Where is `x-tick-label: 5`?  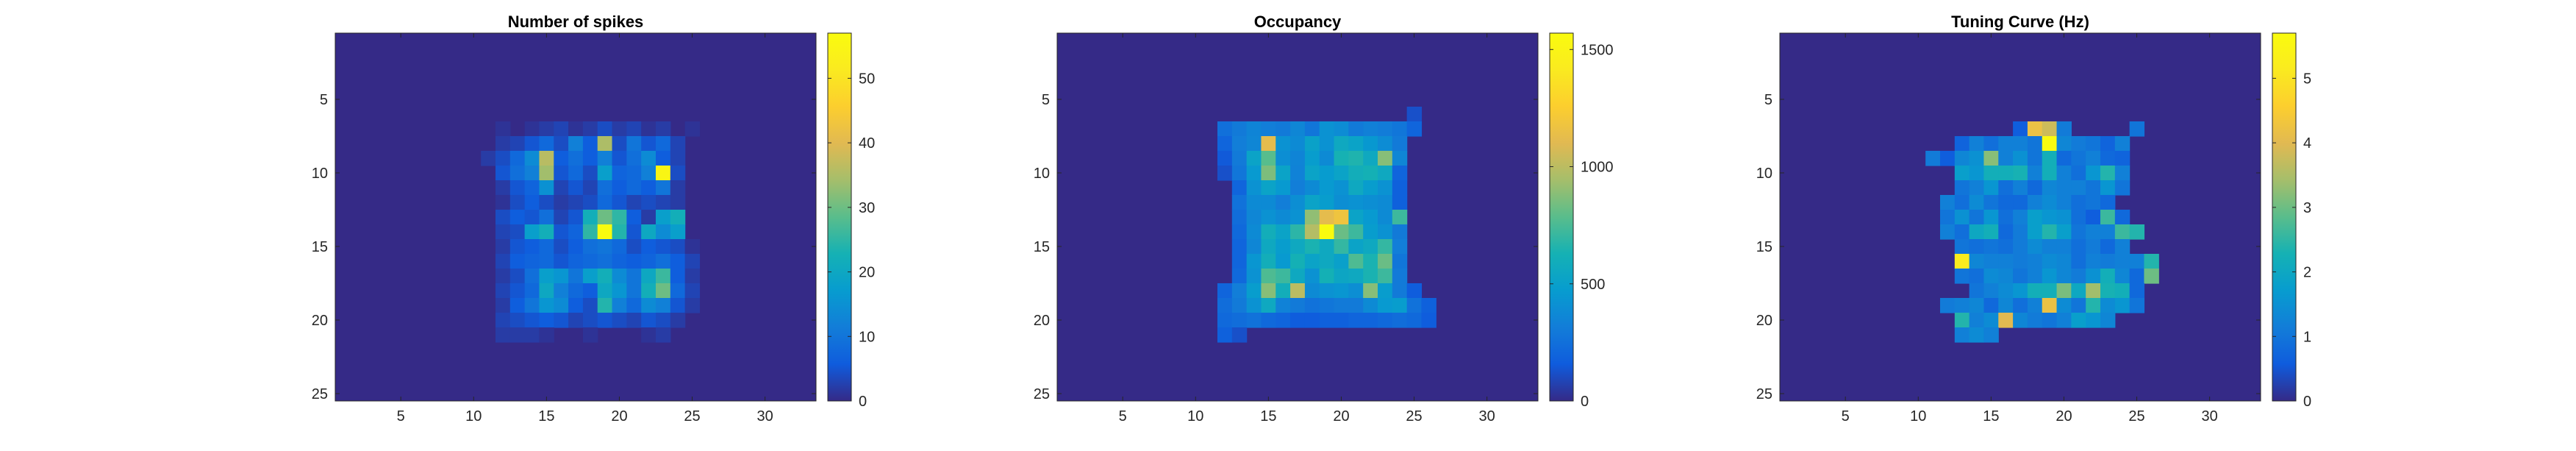 x-tick-label: 5 is located at coordinates (1846, 416).